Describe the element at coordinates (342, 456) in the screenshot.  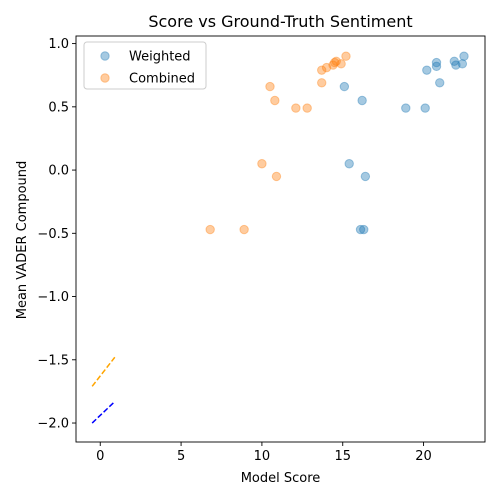
I see `x-tick-label: 15` at that location.